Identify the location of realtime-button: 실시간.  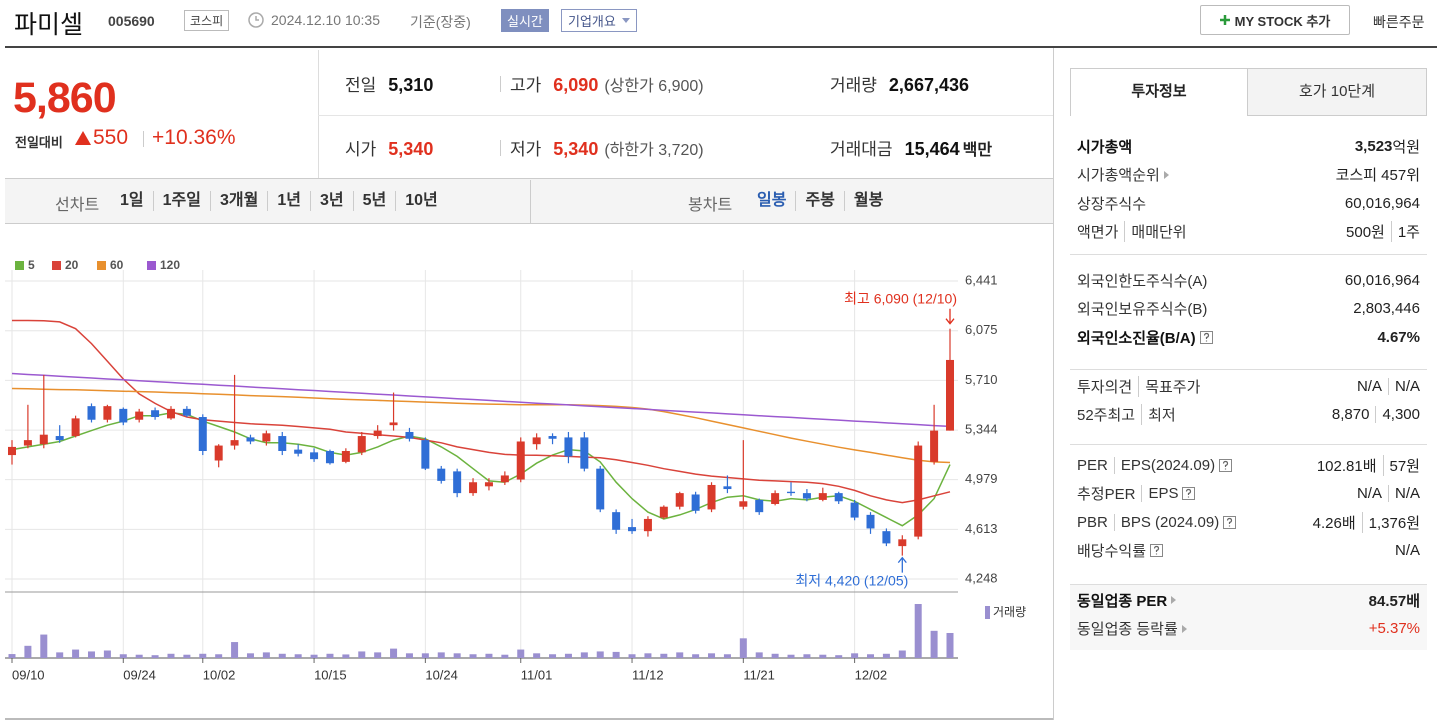
(525, 20).